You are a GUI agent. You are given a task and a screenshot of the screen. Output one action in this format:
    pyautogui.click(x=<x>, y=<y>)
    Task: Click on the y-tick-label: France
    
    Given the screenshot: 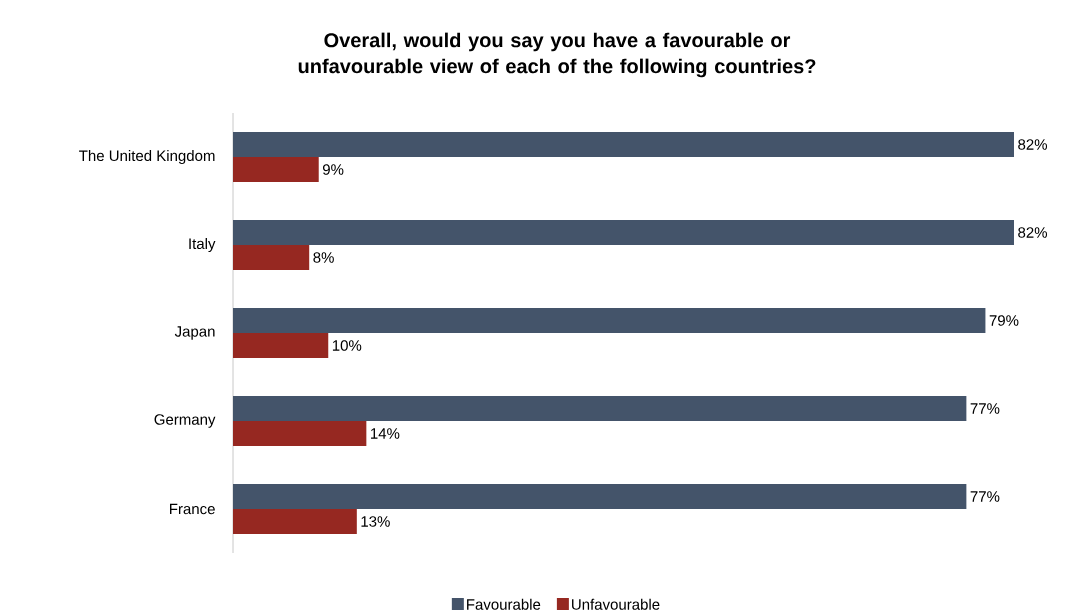 What is the action you would take?
    pyautogui.click(x=192, y=509)
    